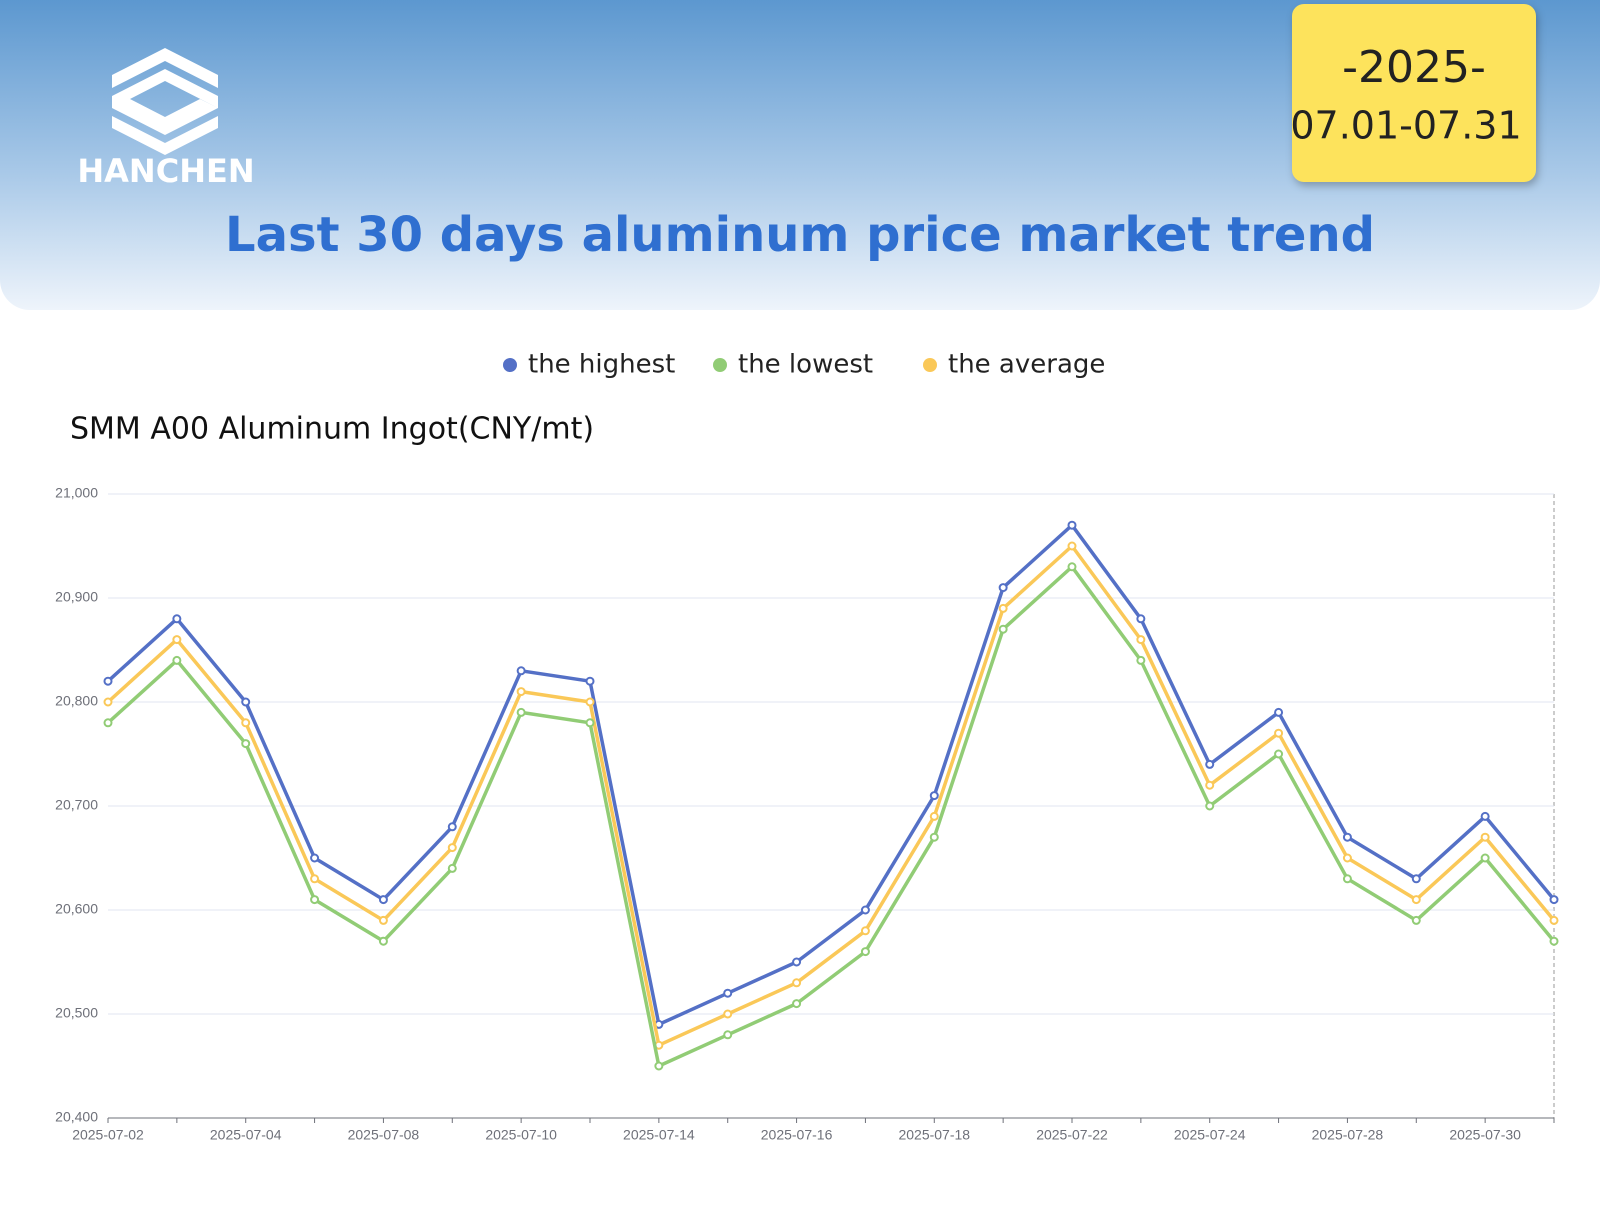 The image size is (1600, 1205). What do you see at coordinates (165, 101) in the screenshot?
I see `logo-icon` at bounding box center [165, 101].